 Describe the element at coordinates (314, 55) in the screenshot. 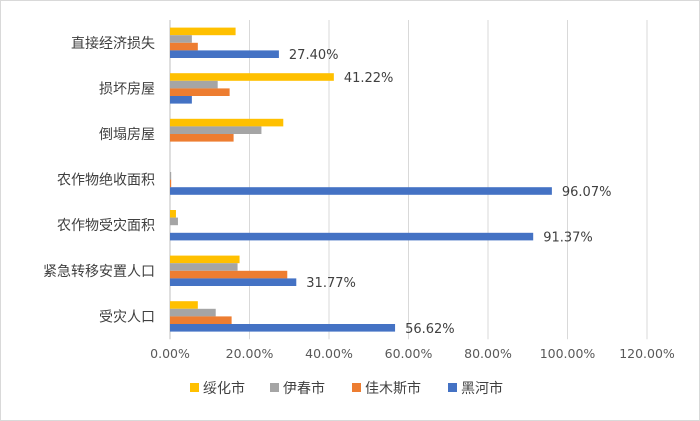

I see `data-label: 27.40%` at that location.